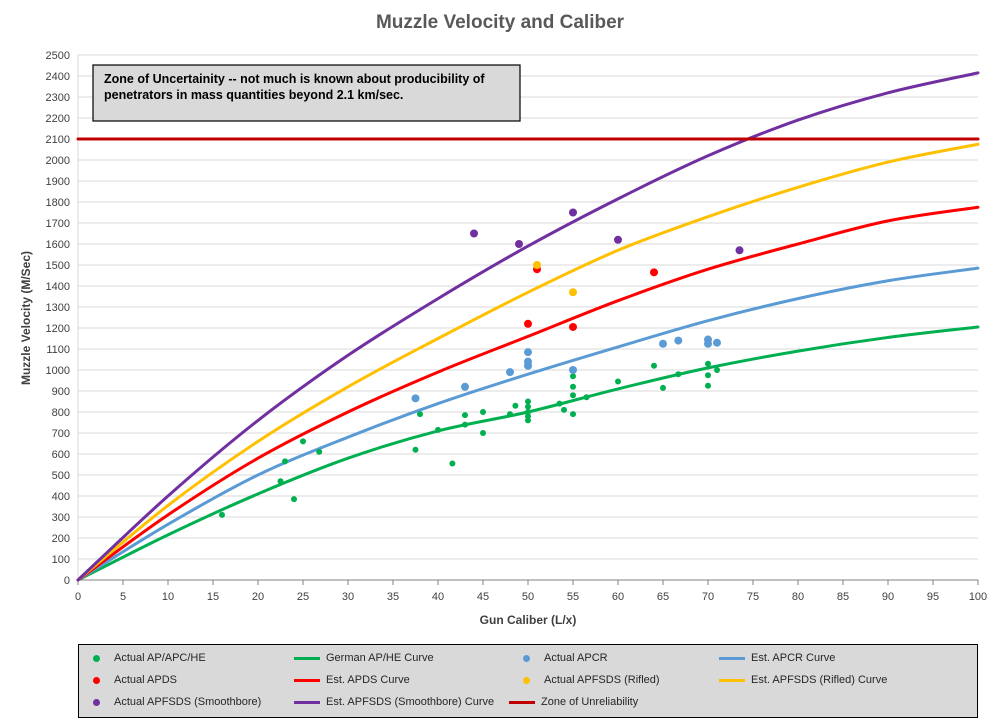 This screenshot has width=1000, height=724. Describe the element at coordinates (160, 658) in the screenshot. I see `legend-label: Actual AP/APC/HE` at that location.